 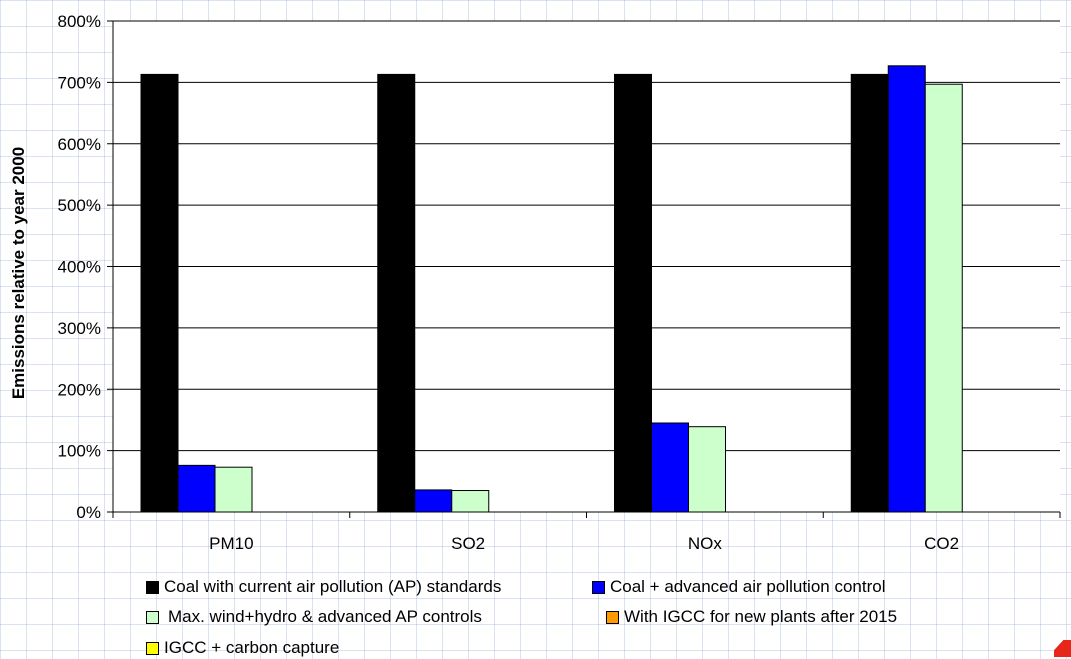 What do you see at coordinates (325, 616) in the screenshot?
I see `legend-label-wind-hydro: Max. wind+hydro & advanced AP controls` at bounding box center [325, 616].